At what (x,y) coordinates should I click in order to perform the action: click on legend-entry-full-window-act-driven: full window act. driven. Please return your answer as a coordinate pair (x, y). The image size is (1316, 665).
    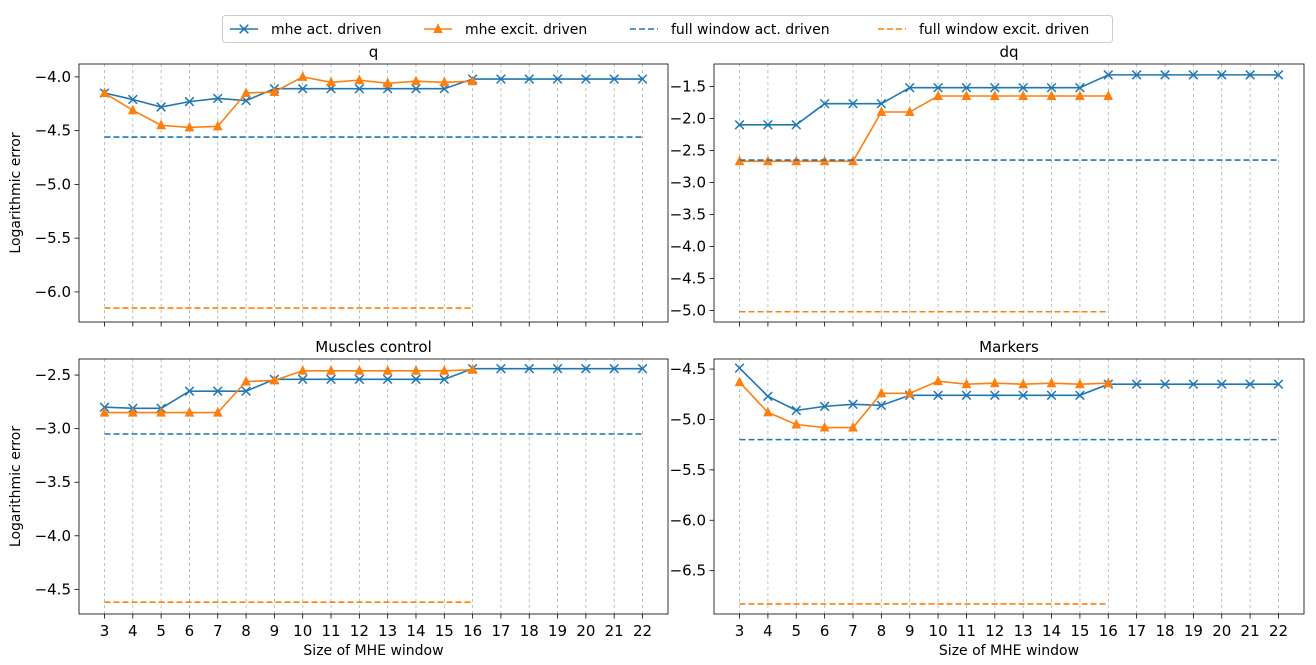
    Looking at the image, I should click on (730, 30).